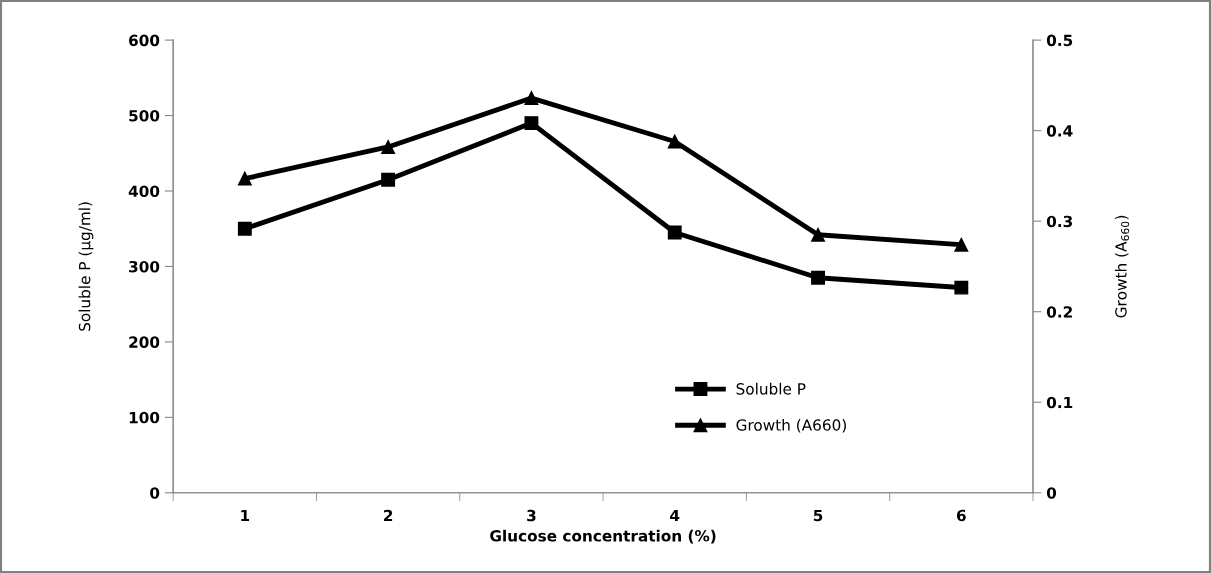  What do you see at coordinates (675, 515) in the screenshot?
I see `x-tick-label: 4` at bounding box center [675, 515].